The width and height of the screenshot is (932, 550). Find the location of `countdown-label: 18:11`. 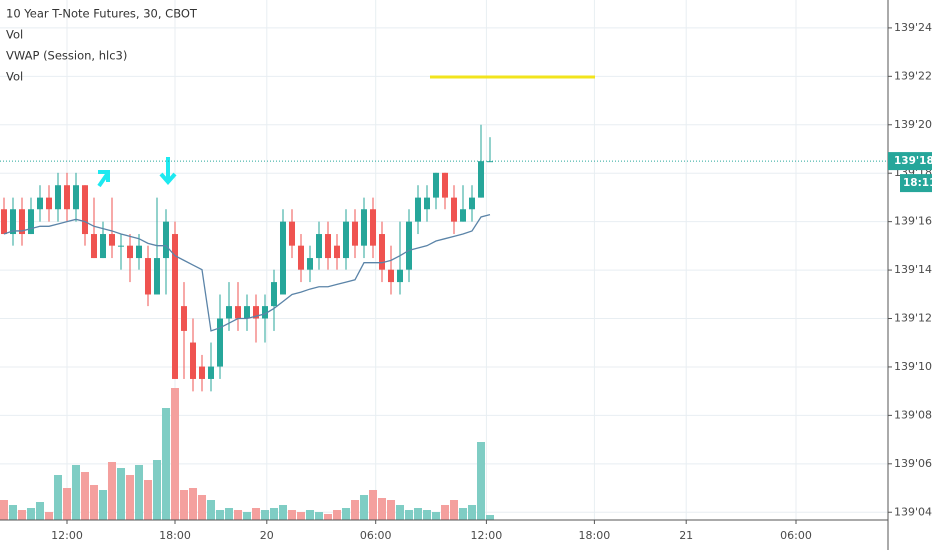

countdown-label: 18:11 is located at coordinates (917, 183).